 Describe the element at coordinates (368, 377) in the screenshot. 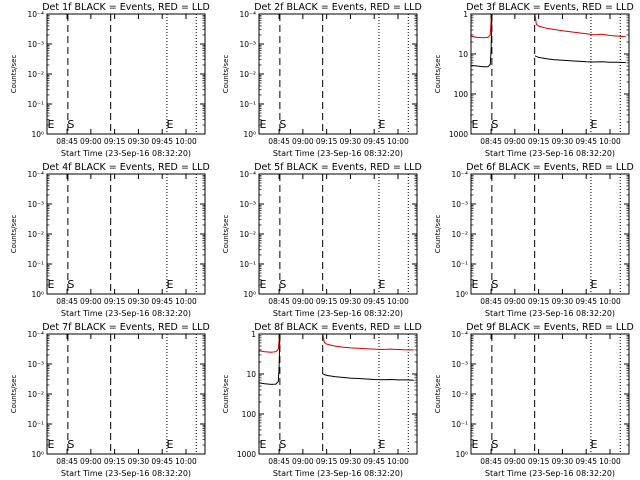

I see `events-series-line` at that location.